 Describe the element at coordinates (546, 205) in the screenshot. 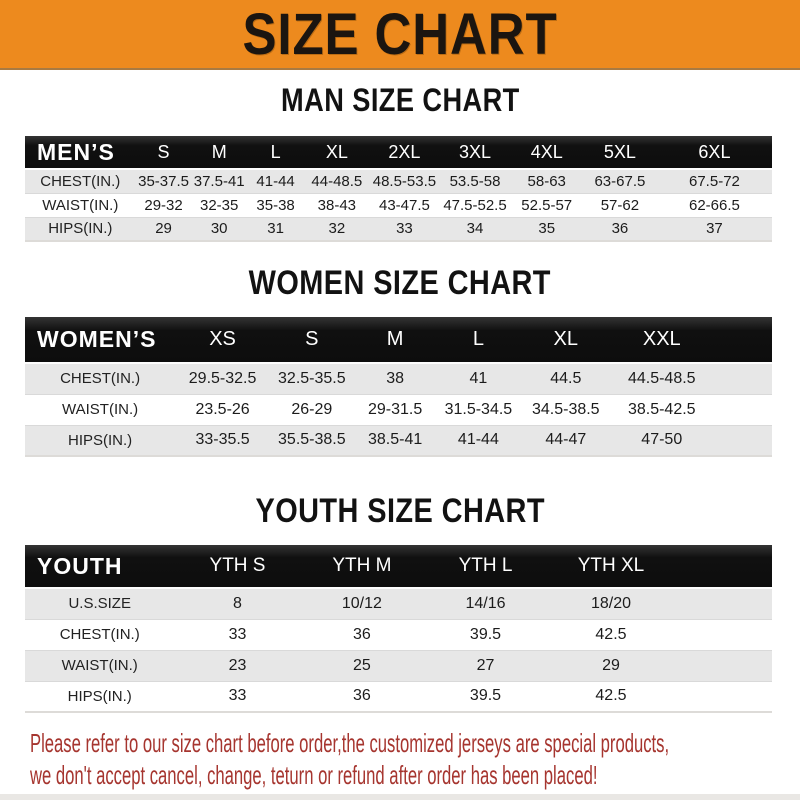

I see `size-value-cell: 52.5-57` at that location.